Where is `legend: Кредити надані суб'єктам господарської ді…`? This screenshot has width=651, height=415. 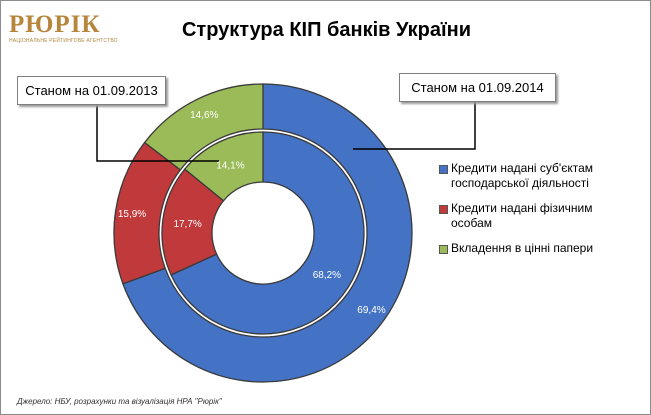 legend: Кредити надані суб'єктам господарської ді… is located at coordinates (539, 213).